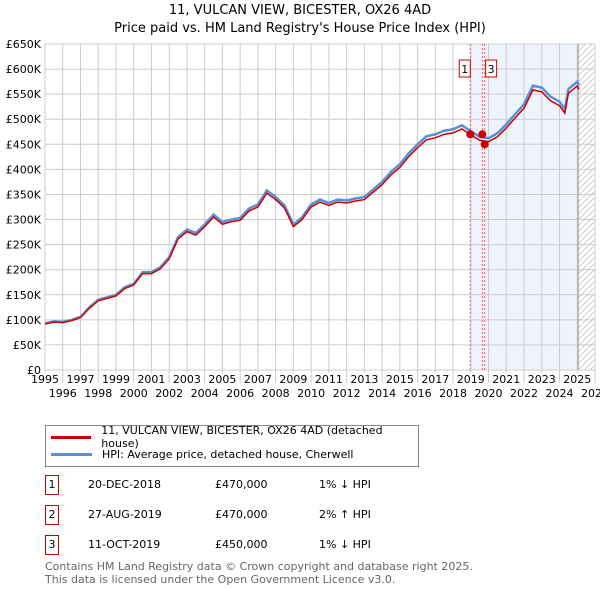  Describe the element at coordinates (24, 69) in the screenshot. I see `y-tick-label: £600K` at that location.